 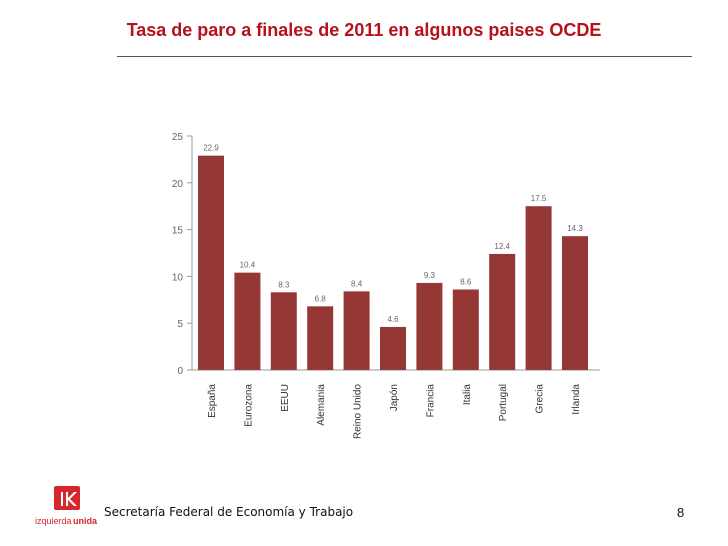 What do you see at coordinates (430, 401) in the screenshot?
I see `category-label: Francia` at bounding box center [430, 401].